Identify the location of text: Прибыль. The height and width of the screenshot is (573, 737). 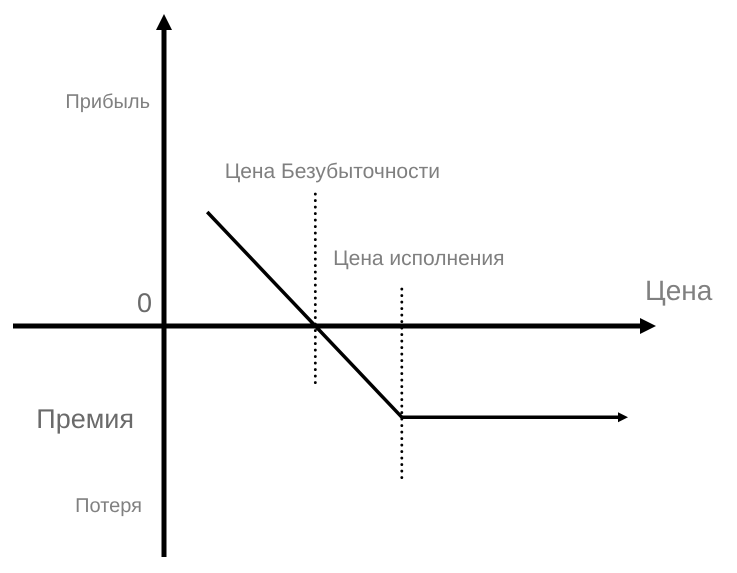
(107, 102).